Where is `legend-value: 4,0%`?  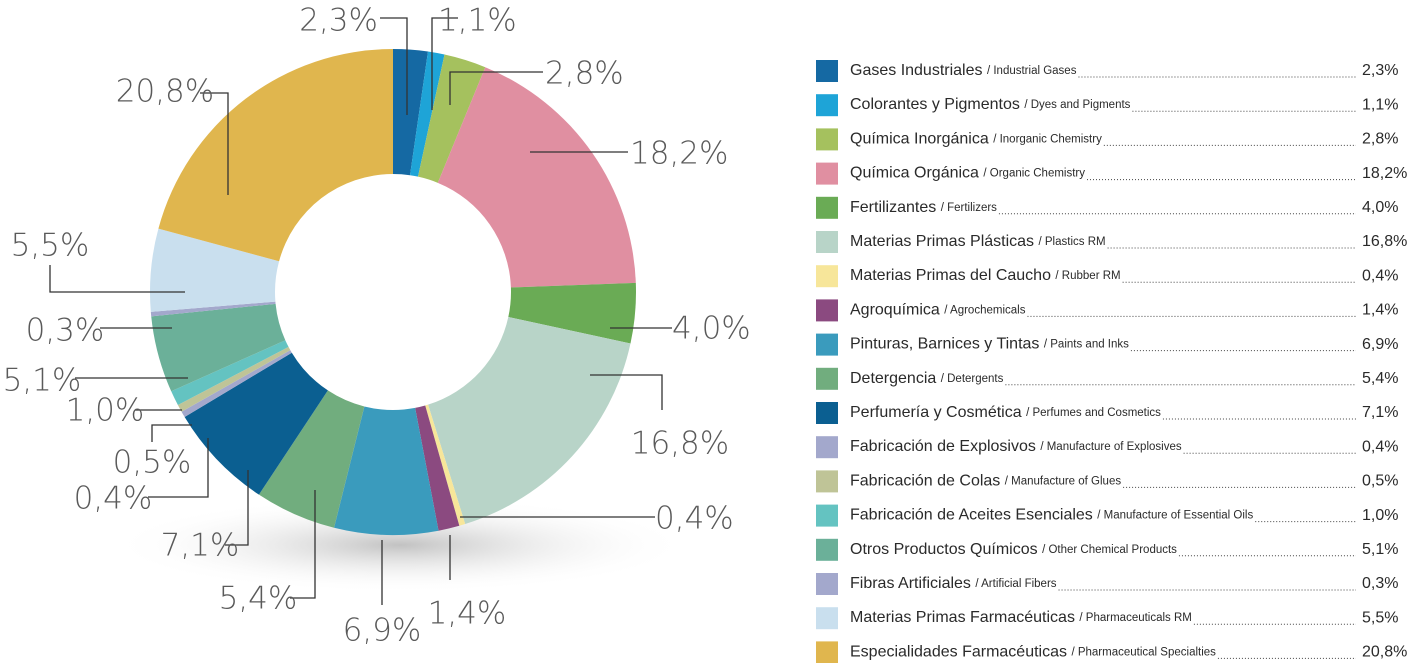
legend-value: 4,0% is located at coordinates (1380, 207).